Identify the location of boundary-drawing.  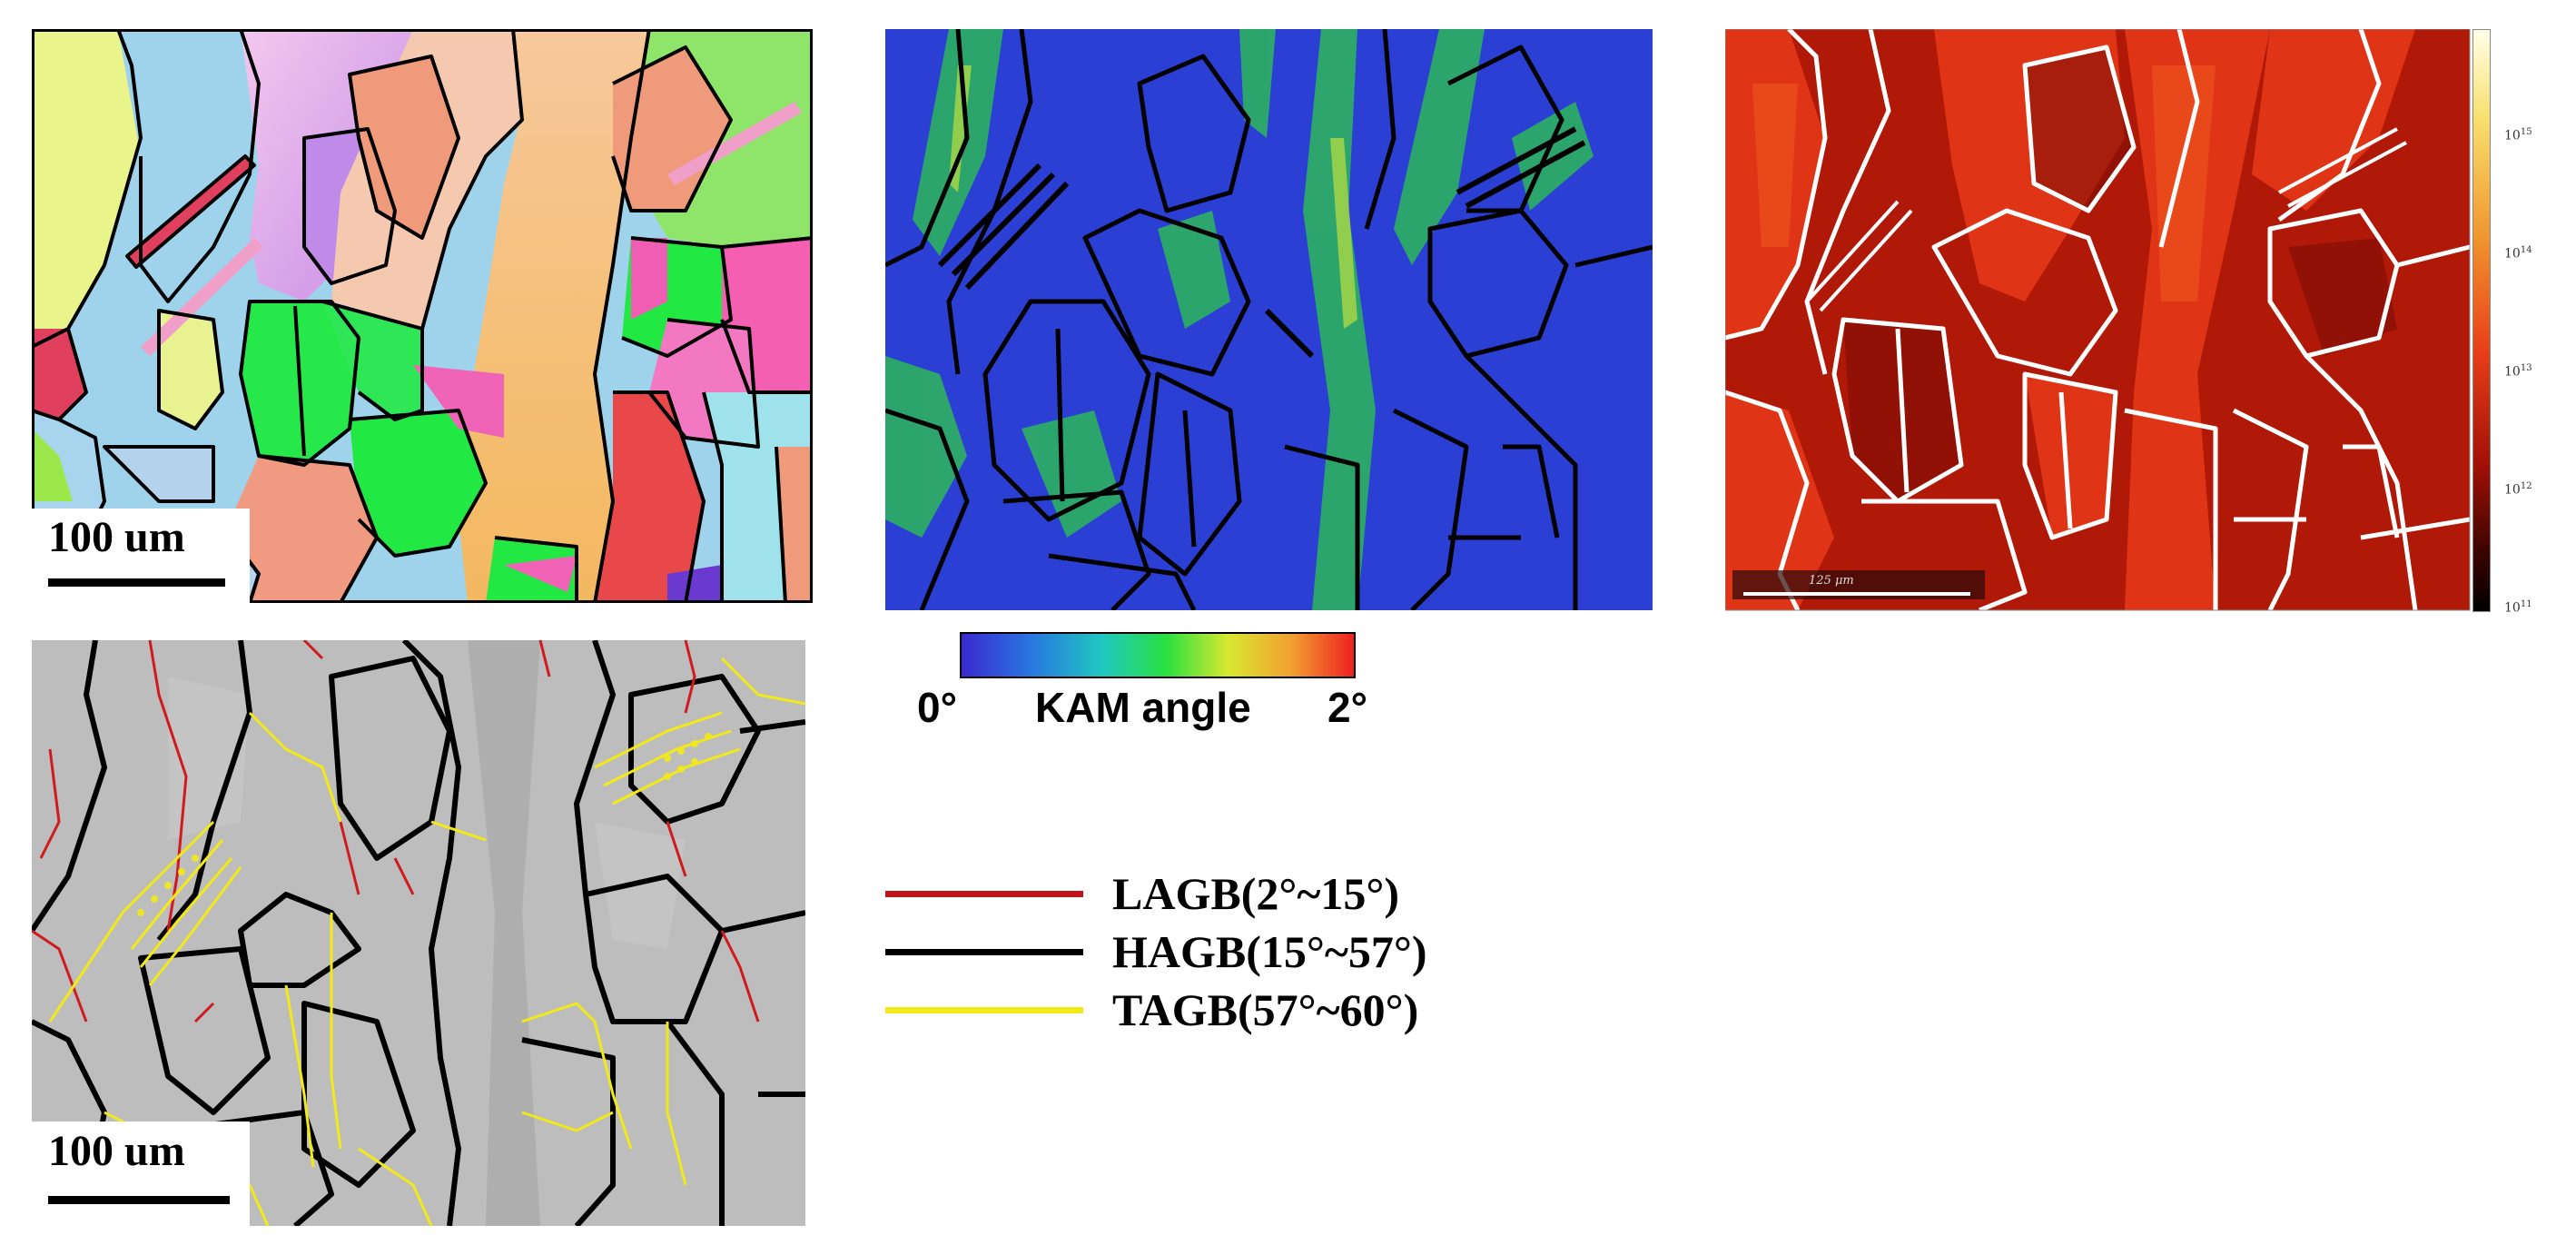
(418, 933).